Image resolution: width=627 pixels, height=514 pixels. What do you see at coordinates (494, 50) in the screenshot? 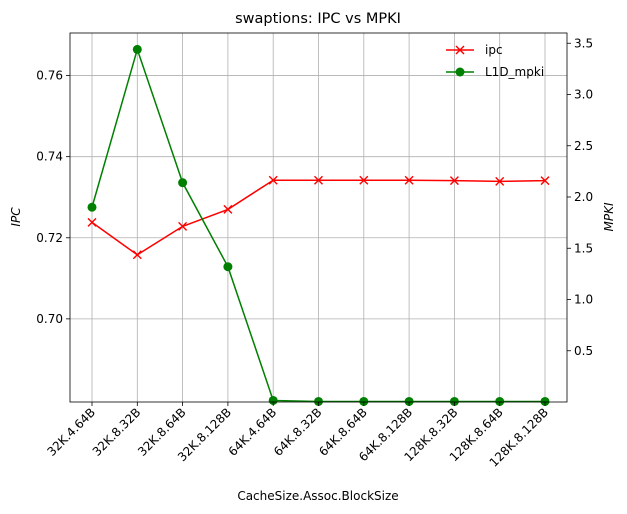
I see `legend-label-ipc: ipc` at bounding box center [494, 50].